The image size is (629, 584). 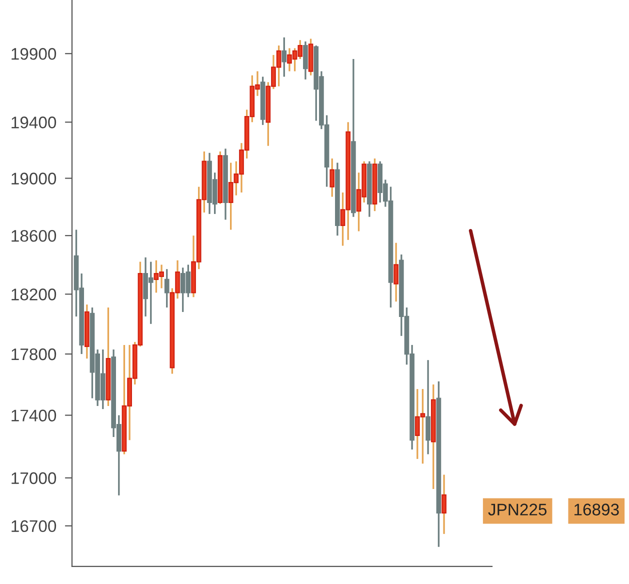 I want to click on text: JPN225, so click(x=517, y=510).